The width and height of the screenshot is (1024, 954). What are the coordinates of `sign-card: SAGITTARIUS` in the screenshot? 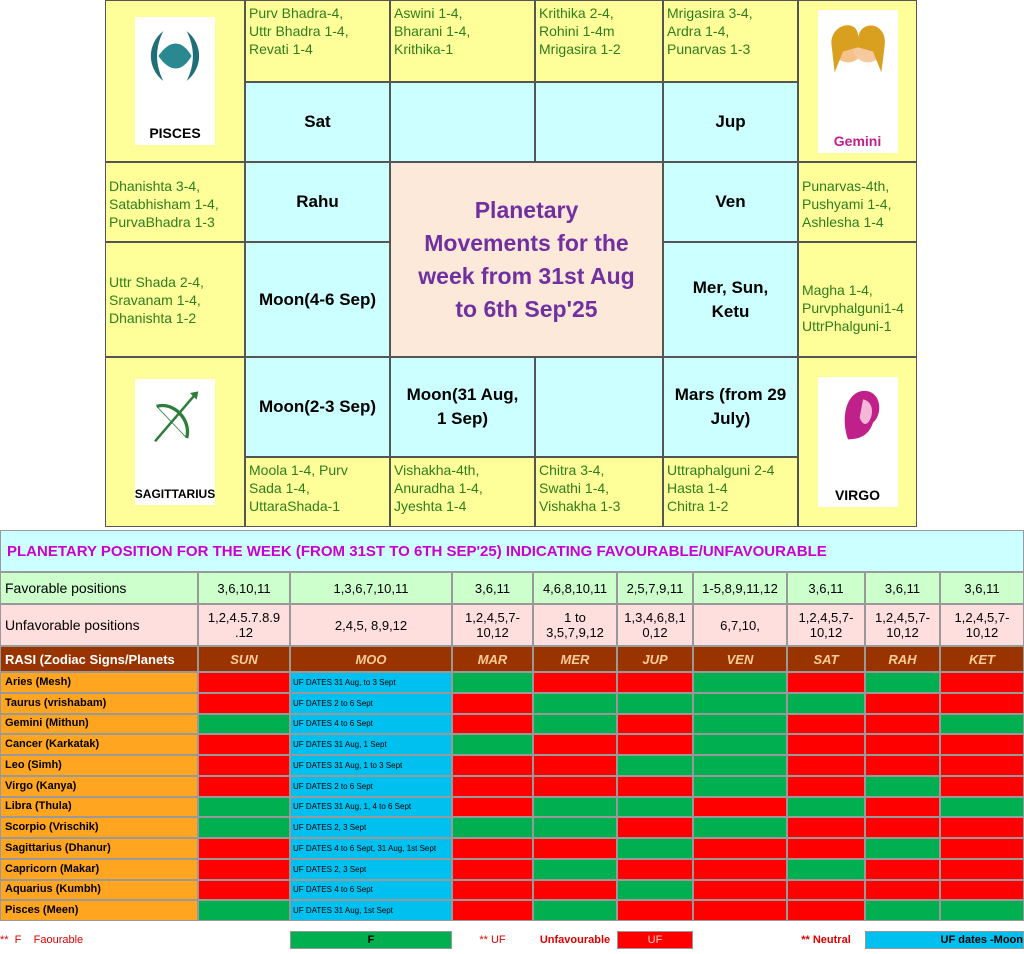 It's located at (175, 442).